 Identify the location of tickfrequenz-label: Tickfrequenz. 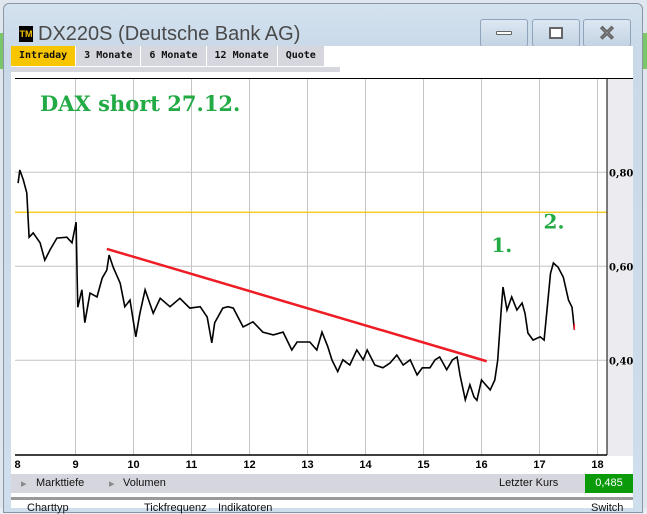
(175, 508).